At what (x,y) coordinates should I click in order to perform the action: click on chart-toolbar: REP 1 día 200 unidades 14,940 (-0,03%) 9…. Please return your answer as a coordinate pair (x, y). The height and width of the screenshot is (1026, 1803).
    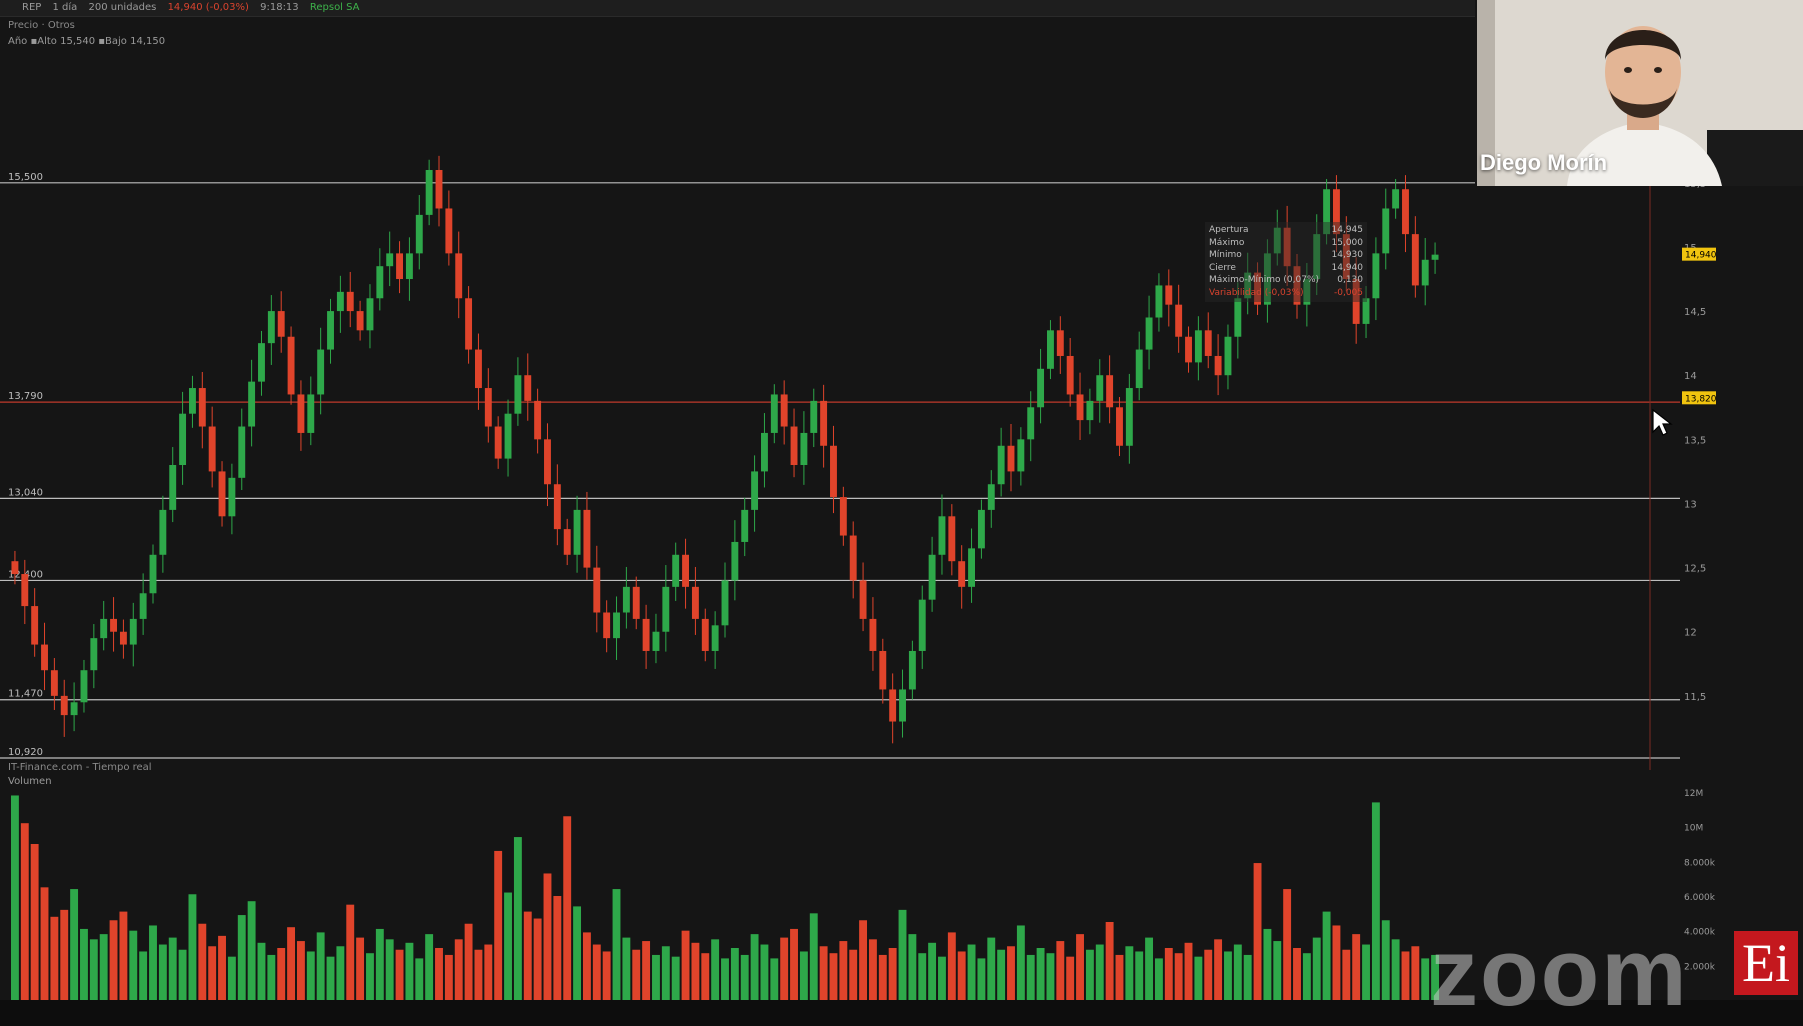
    Looking at the image, I should click on (737, 8).